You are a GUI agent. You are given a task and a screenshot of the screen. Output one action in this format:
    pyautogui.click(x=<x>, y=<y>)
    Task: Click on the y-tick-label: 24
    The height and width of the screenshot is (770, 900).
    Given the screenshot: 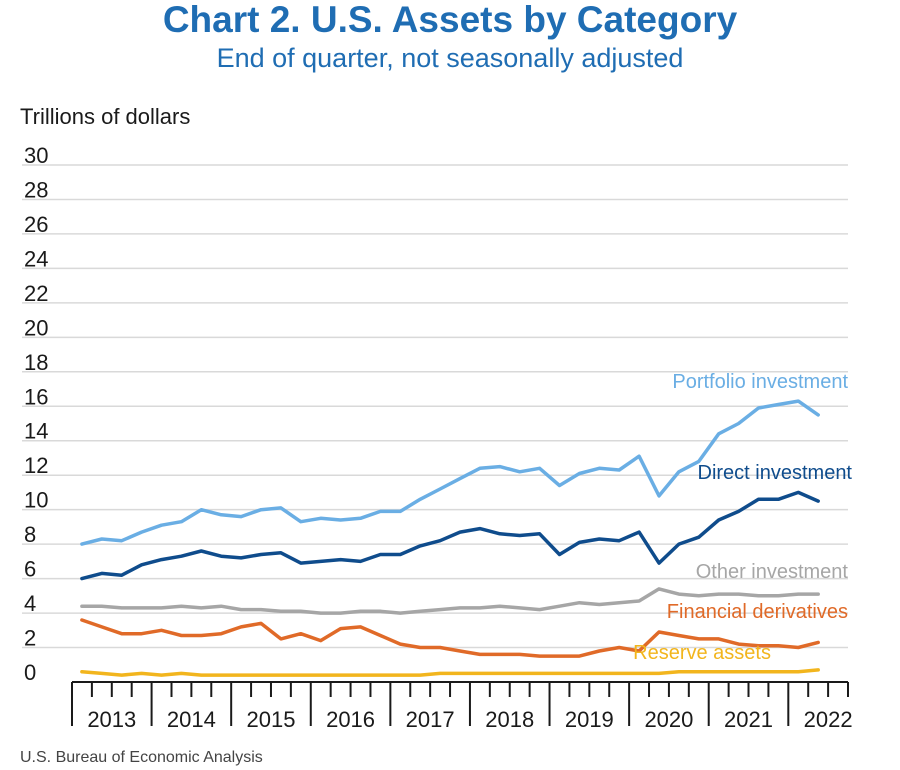 What is the action you would take?
    pyautogui.click(x=36, y=258)
    